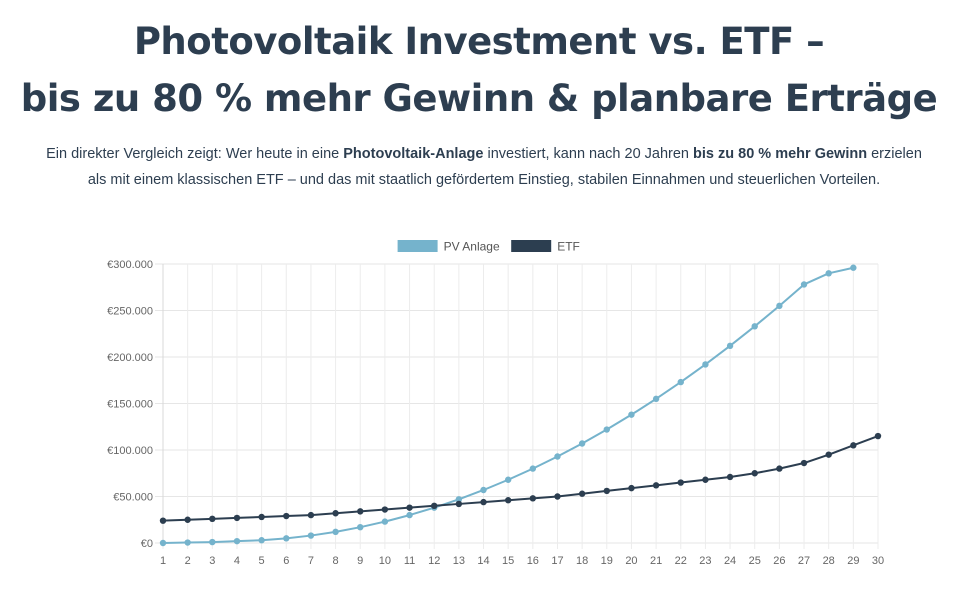  I want to click on x-tick-label: 26, so click(779, 561).